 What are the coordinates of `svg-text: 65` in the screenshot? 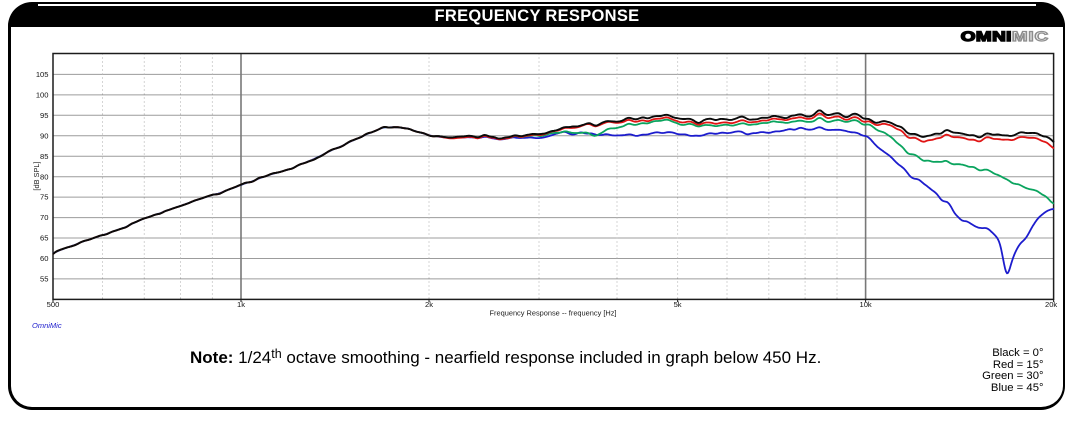 It's located at (44, 238).